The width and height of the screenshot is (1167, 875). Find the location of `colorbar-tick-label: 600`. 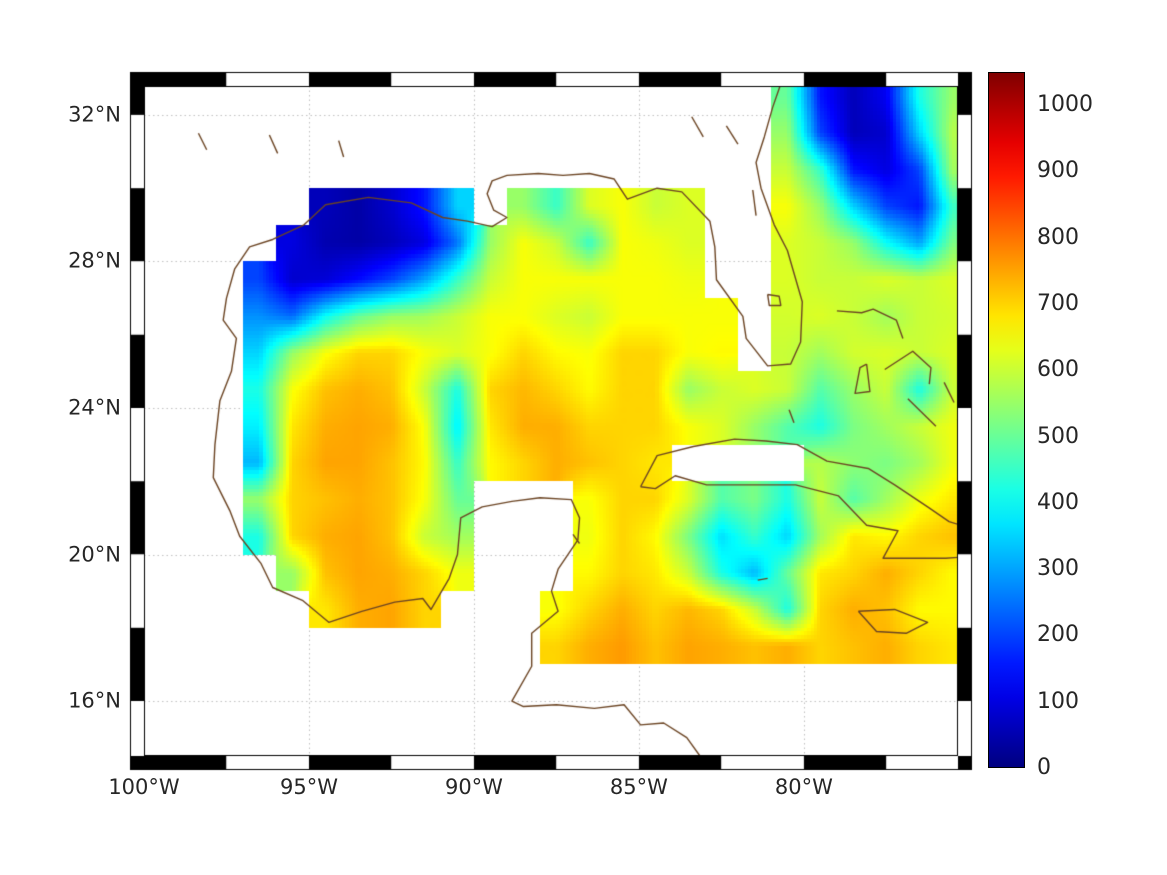

colorbar-tick-label: 600 is located at coordinates (1058, 370).